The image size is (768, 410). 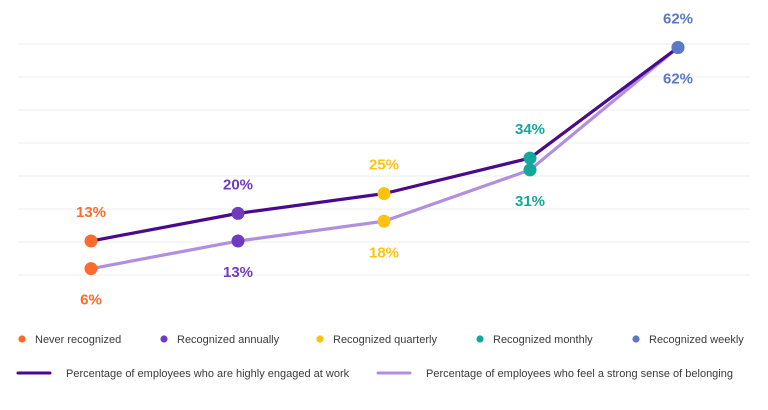 What do you see at coordinates (384, 252) in the screenshot?
I see `data-label-belonging-recognized-quarterly: 18%` at bounding box center [384, 252].